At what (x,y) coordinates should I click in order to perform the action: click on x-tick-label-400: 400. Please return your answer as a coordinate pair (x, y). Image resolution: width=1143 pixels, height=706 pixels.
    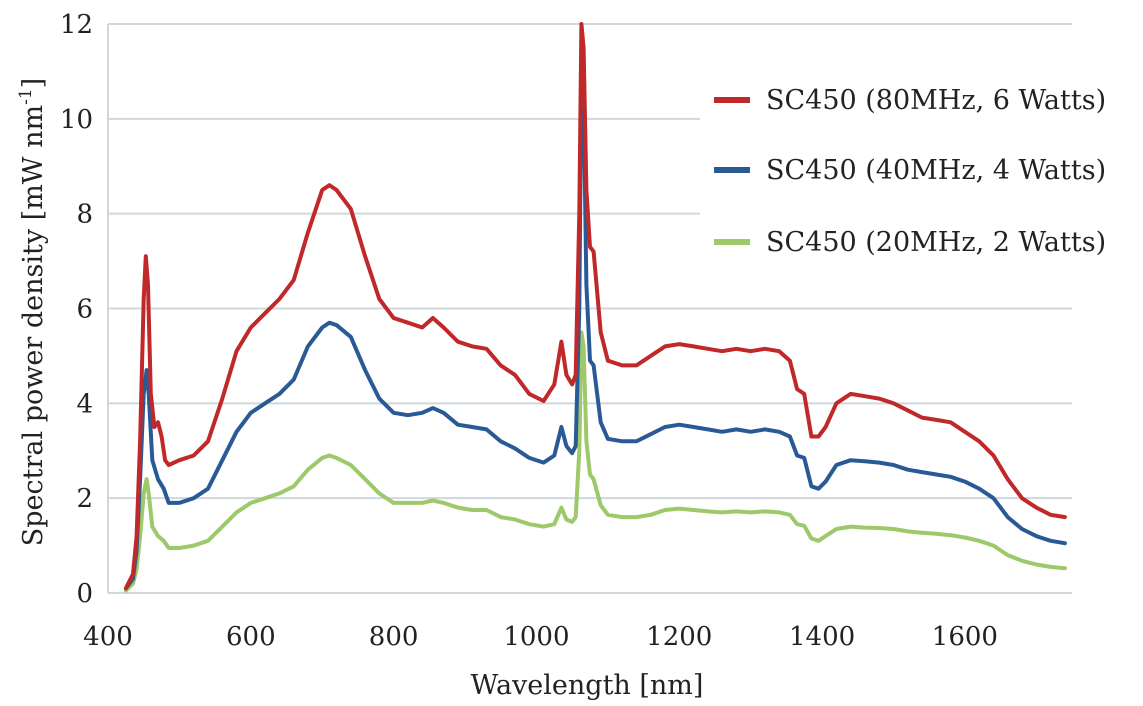
    Looking at the image, I should click on (108, 637).